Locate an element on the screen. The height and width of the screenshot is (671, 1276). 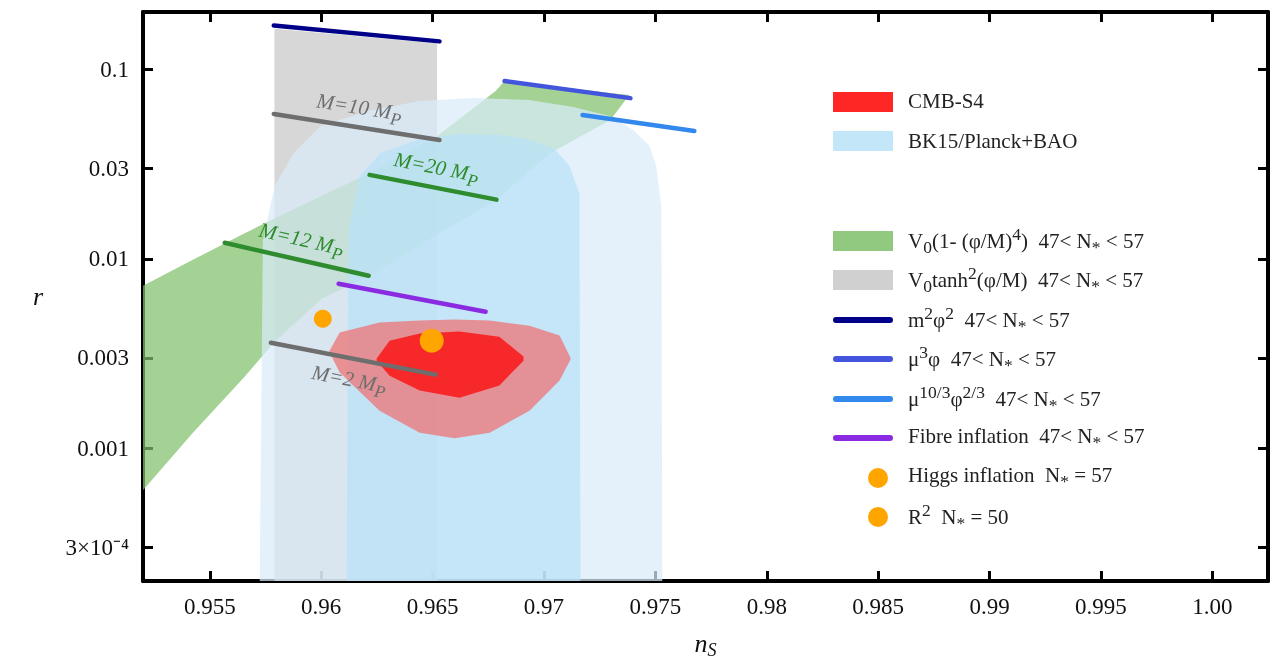
x-tick-label: 0.99 is located at coordinates (989, 606).